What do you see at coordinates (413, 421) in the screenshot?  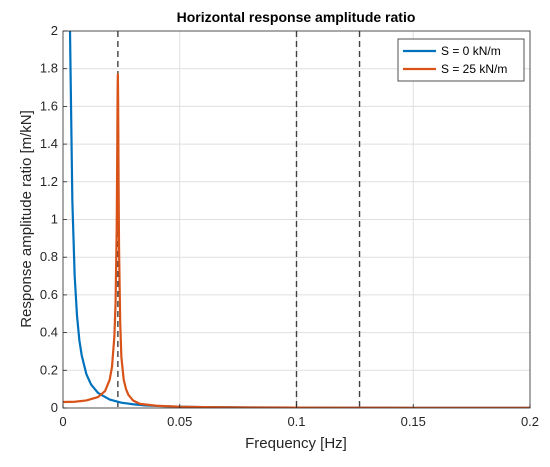 I see `x-tick-label: 0.15` at bounding box center [413, 421].